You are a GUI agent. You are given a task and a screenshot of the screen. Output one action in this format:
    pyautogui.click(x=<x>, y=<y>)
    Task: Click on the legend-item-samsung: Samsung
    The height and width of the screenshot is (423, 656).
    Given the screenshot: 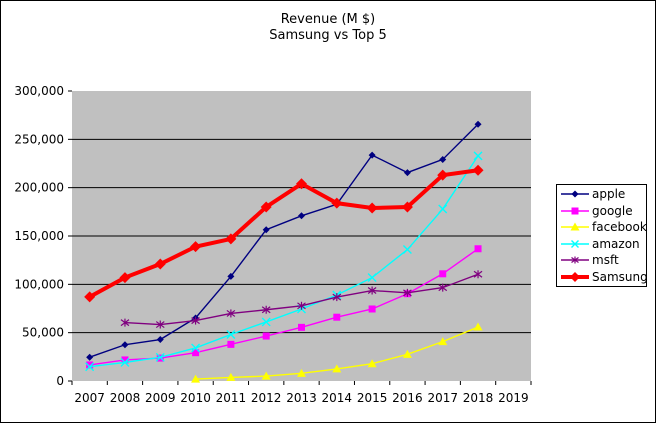 What is the action you would take?
    pyautogui.click(x=604, y=277)
    